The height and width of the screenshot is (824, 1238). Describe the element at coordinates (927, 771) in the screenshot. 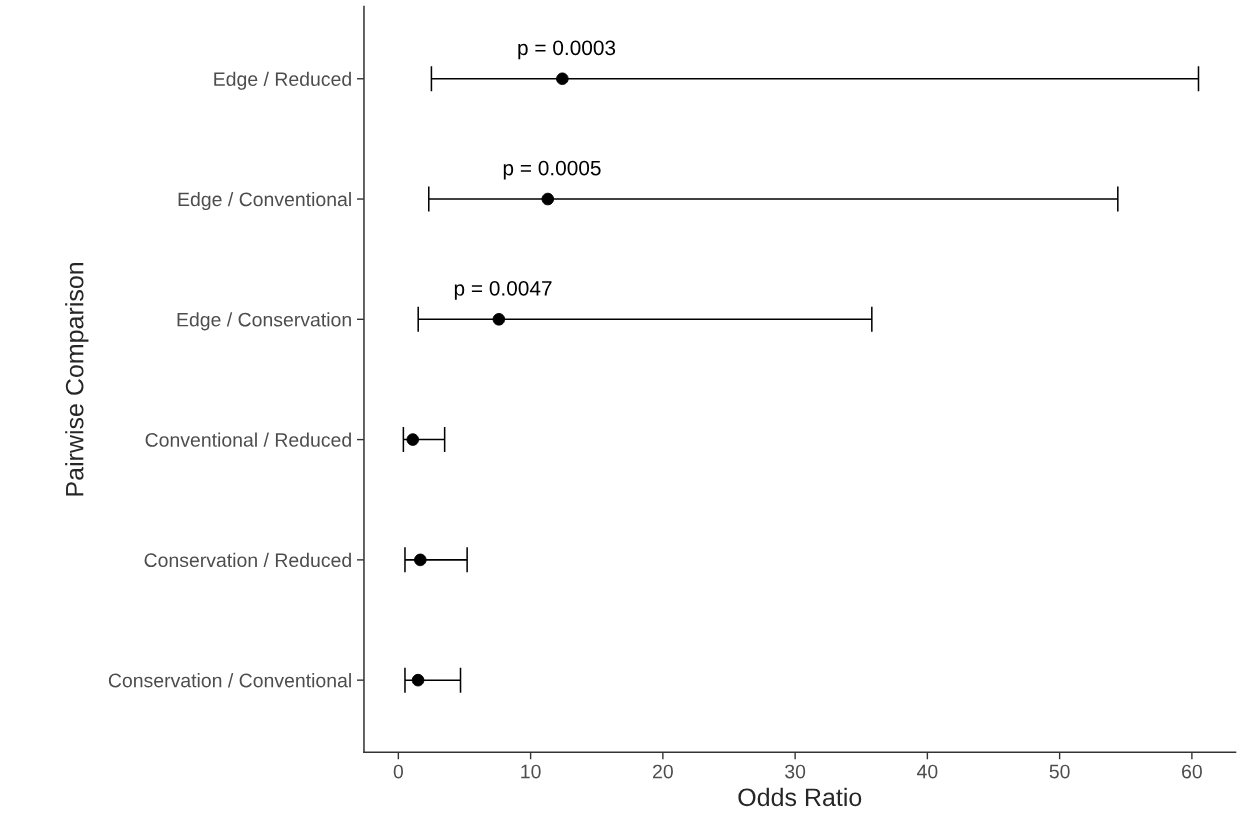

I see `x-tick-label: 40` at that location.